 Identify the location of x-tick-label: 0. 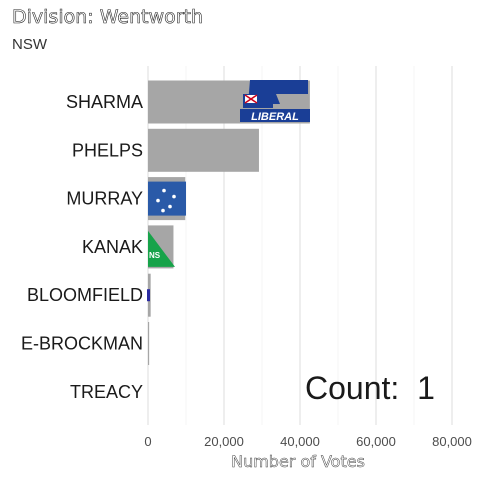
(147, 441).